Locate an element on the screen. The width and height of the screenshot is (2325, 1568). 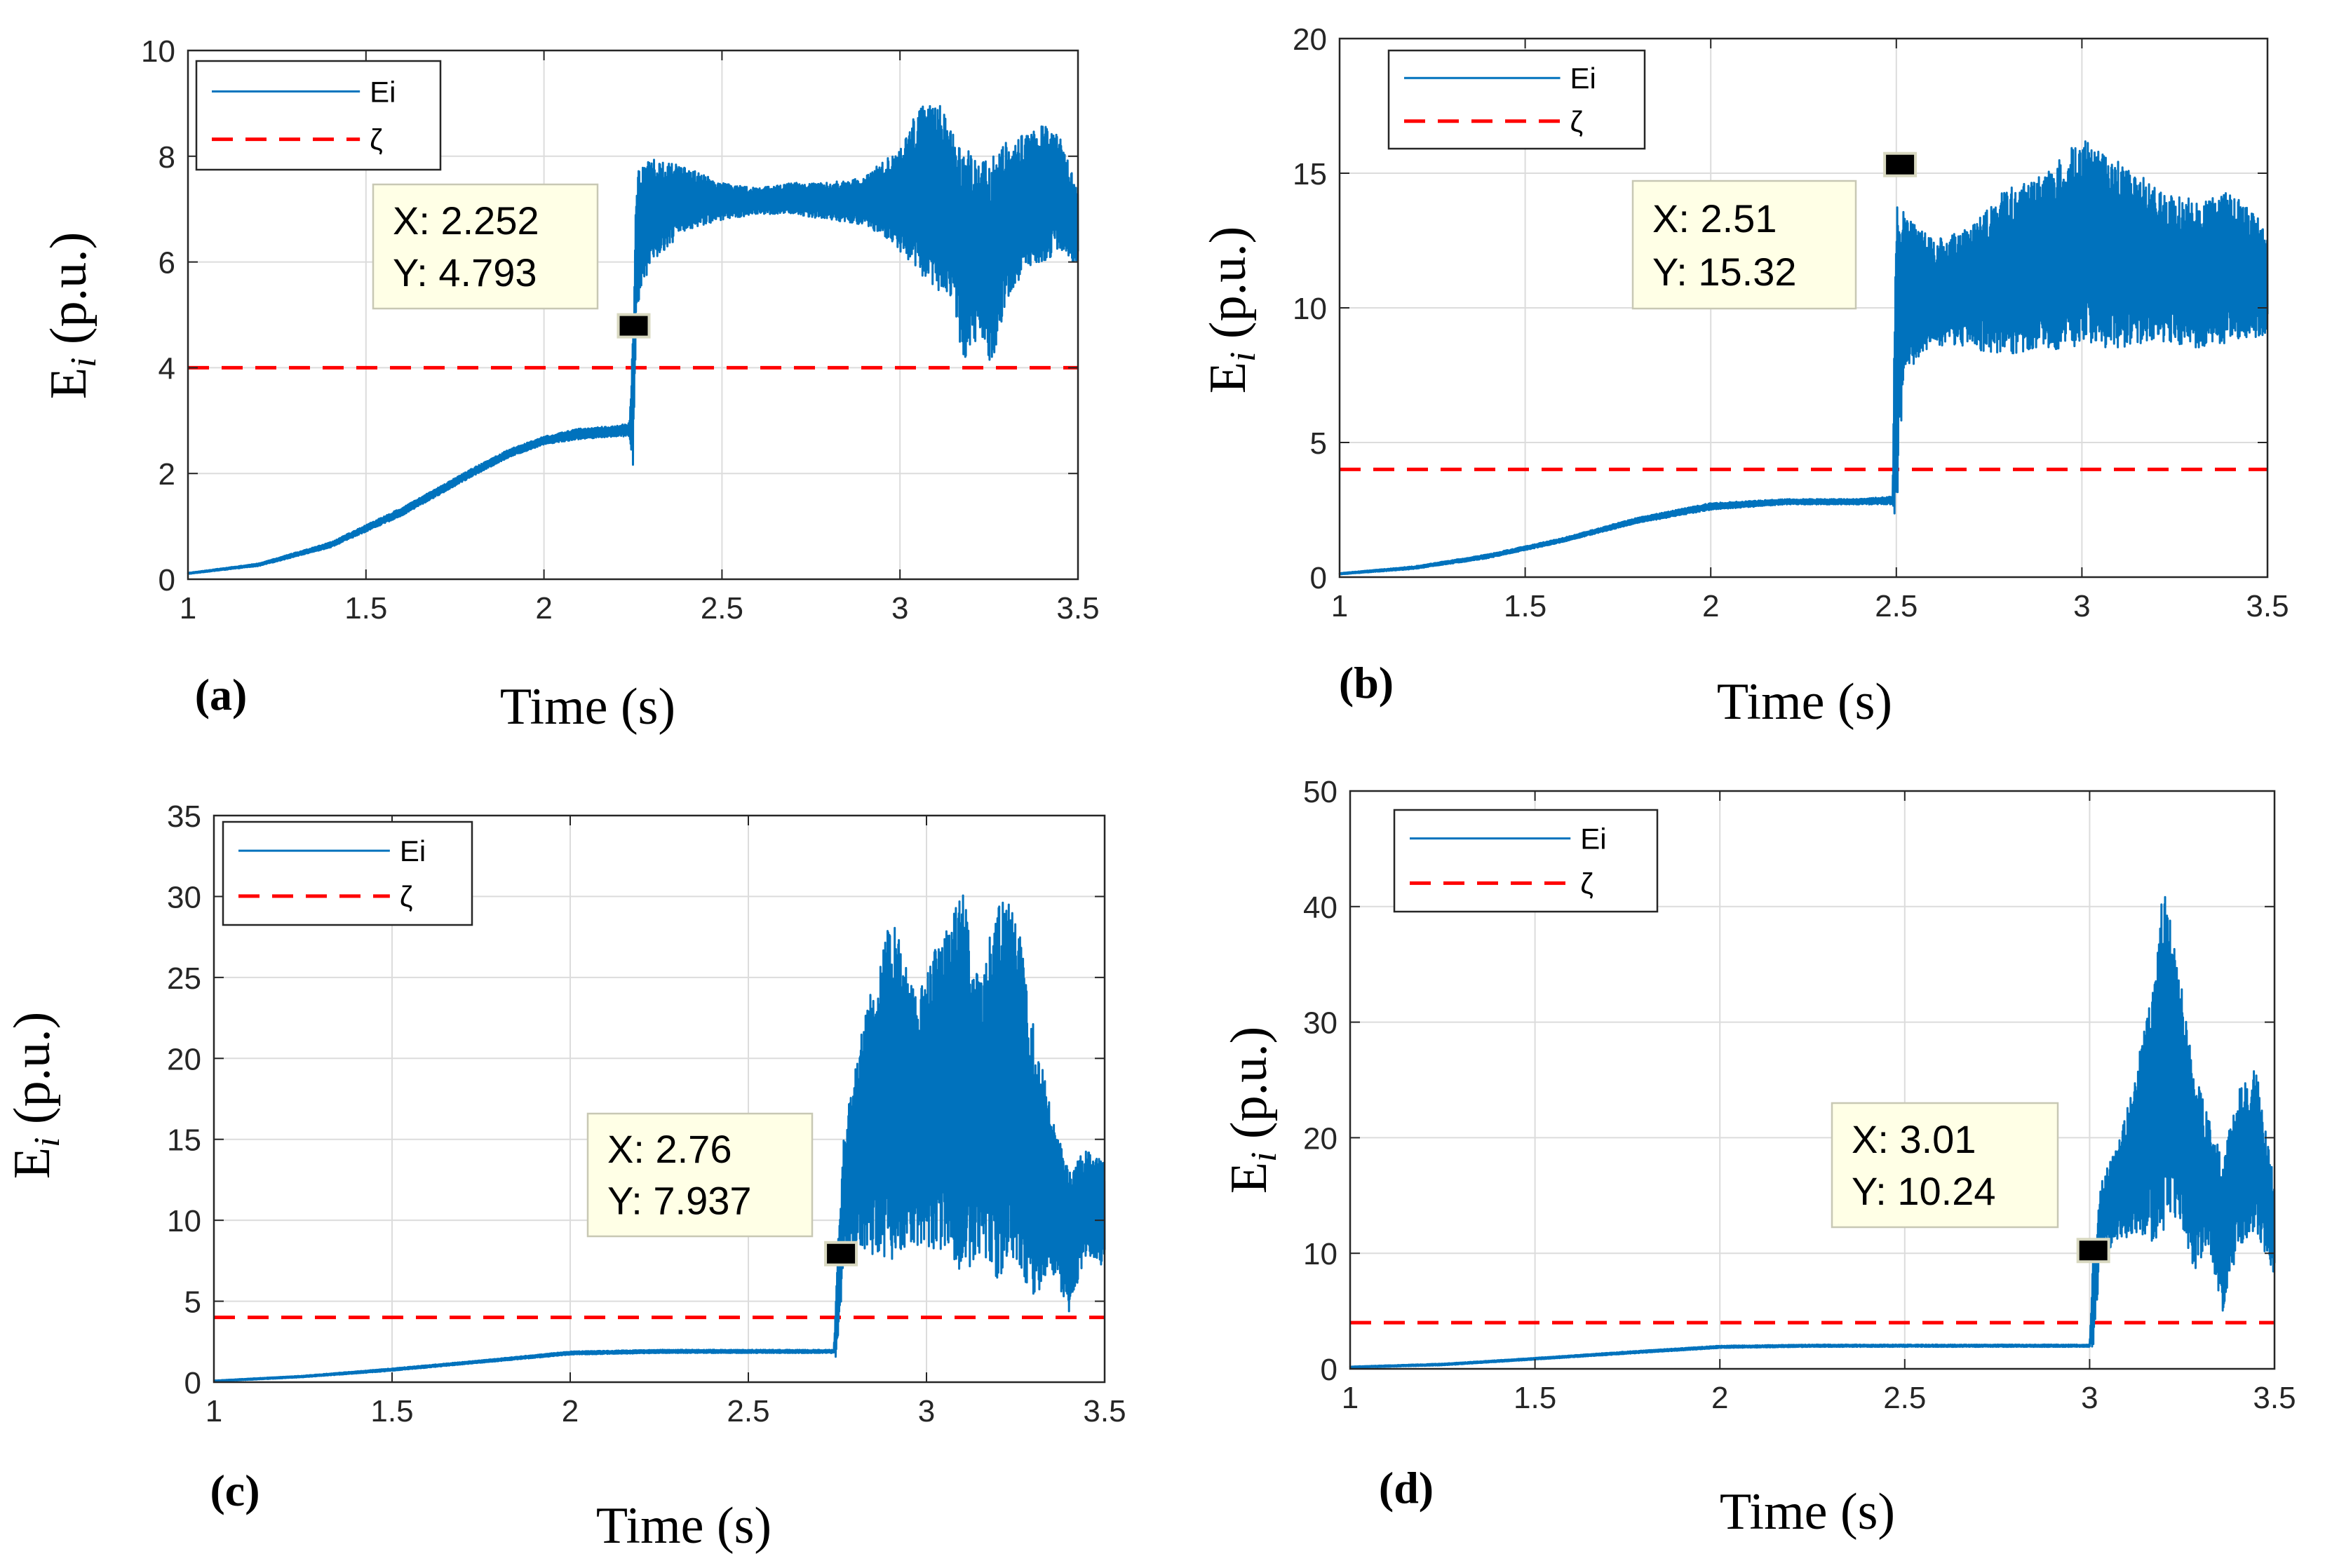
datatip-x-text: X: 2.252 is located at coordinates (466, 220).